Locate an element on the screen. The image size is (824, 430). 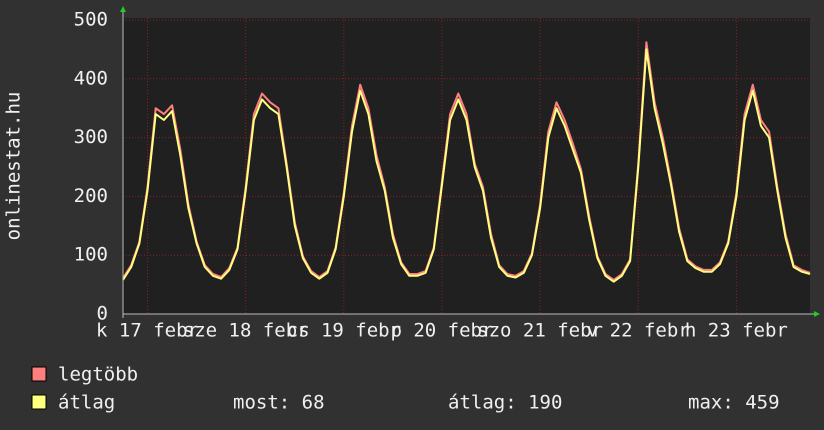
x-arrow is located at coordinates (817, 314).